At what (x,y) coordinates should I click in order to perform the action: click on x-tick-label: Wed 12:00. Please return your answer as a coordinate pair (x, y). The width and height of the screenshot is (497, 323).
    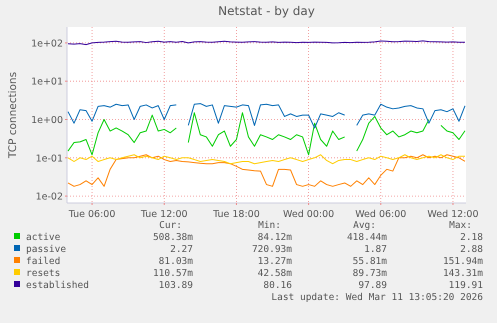
    Looking at the image, I should click on (453, 214).